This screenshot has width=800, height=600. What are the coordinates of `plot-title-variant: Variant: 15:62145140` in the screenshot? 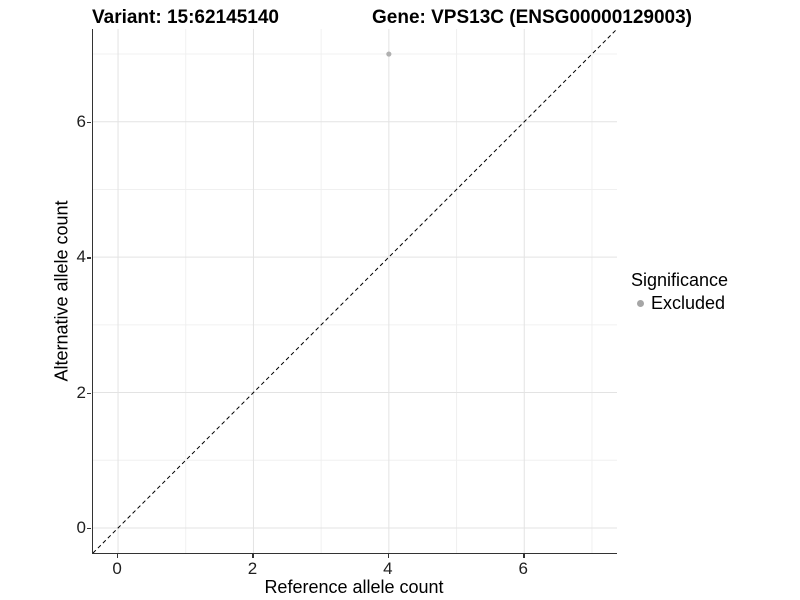 It's located at (185, 17).